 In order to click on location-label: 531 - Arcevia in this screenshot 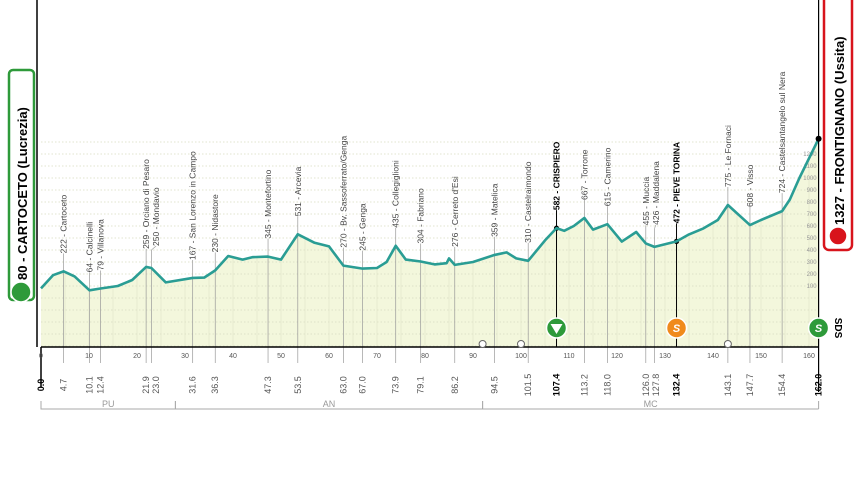, I will do `click(298, 191)`.